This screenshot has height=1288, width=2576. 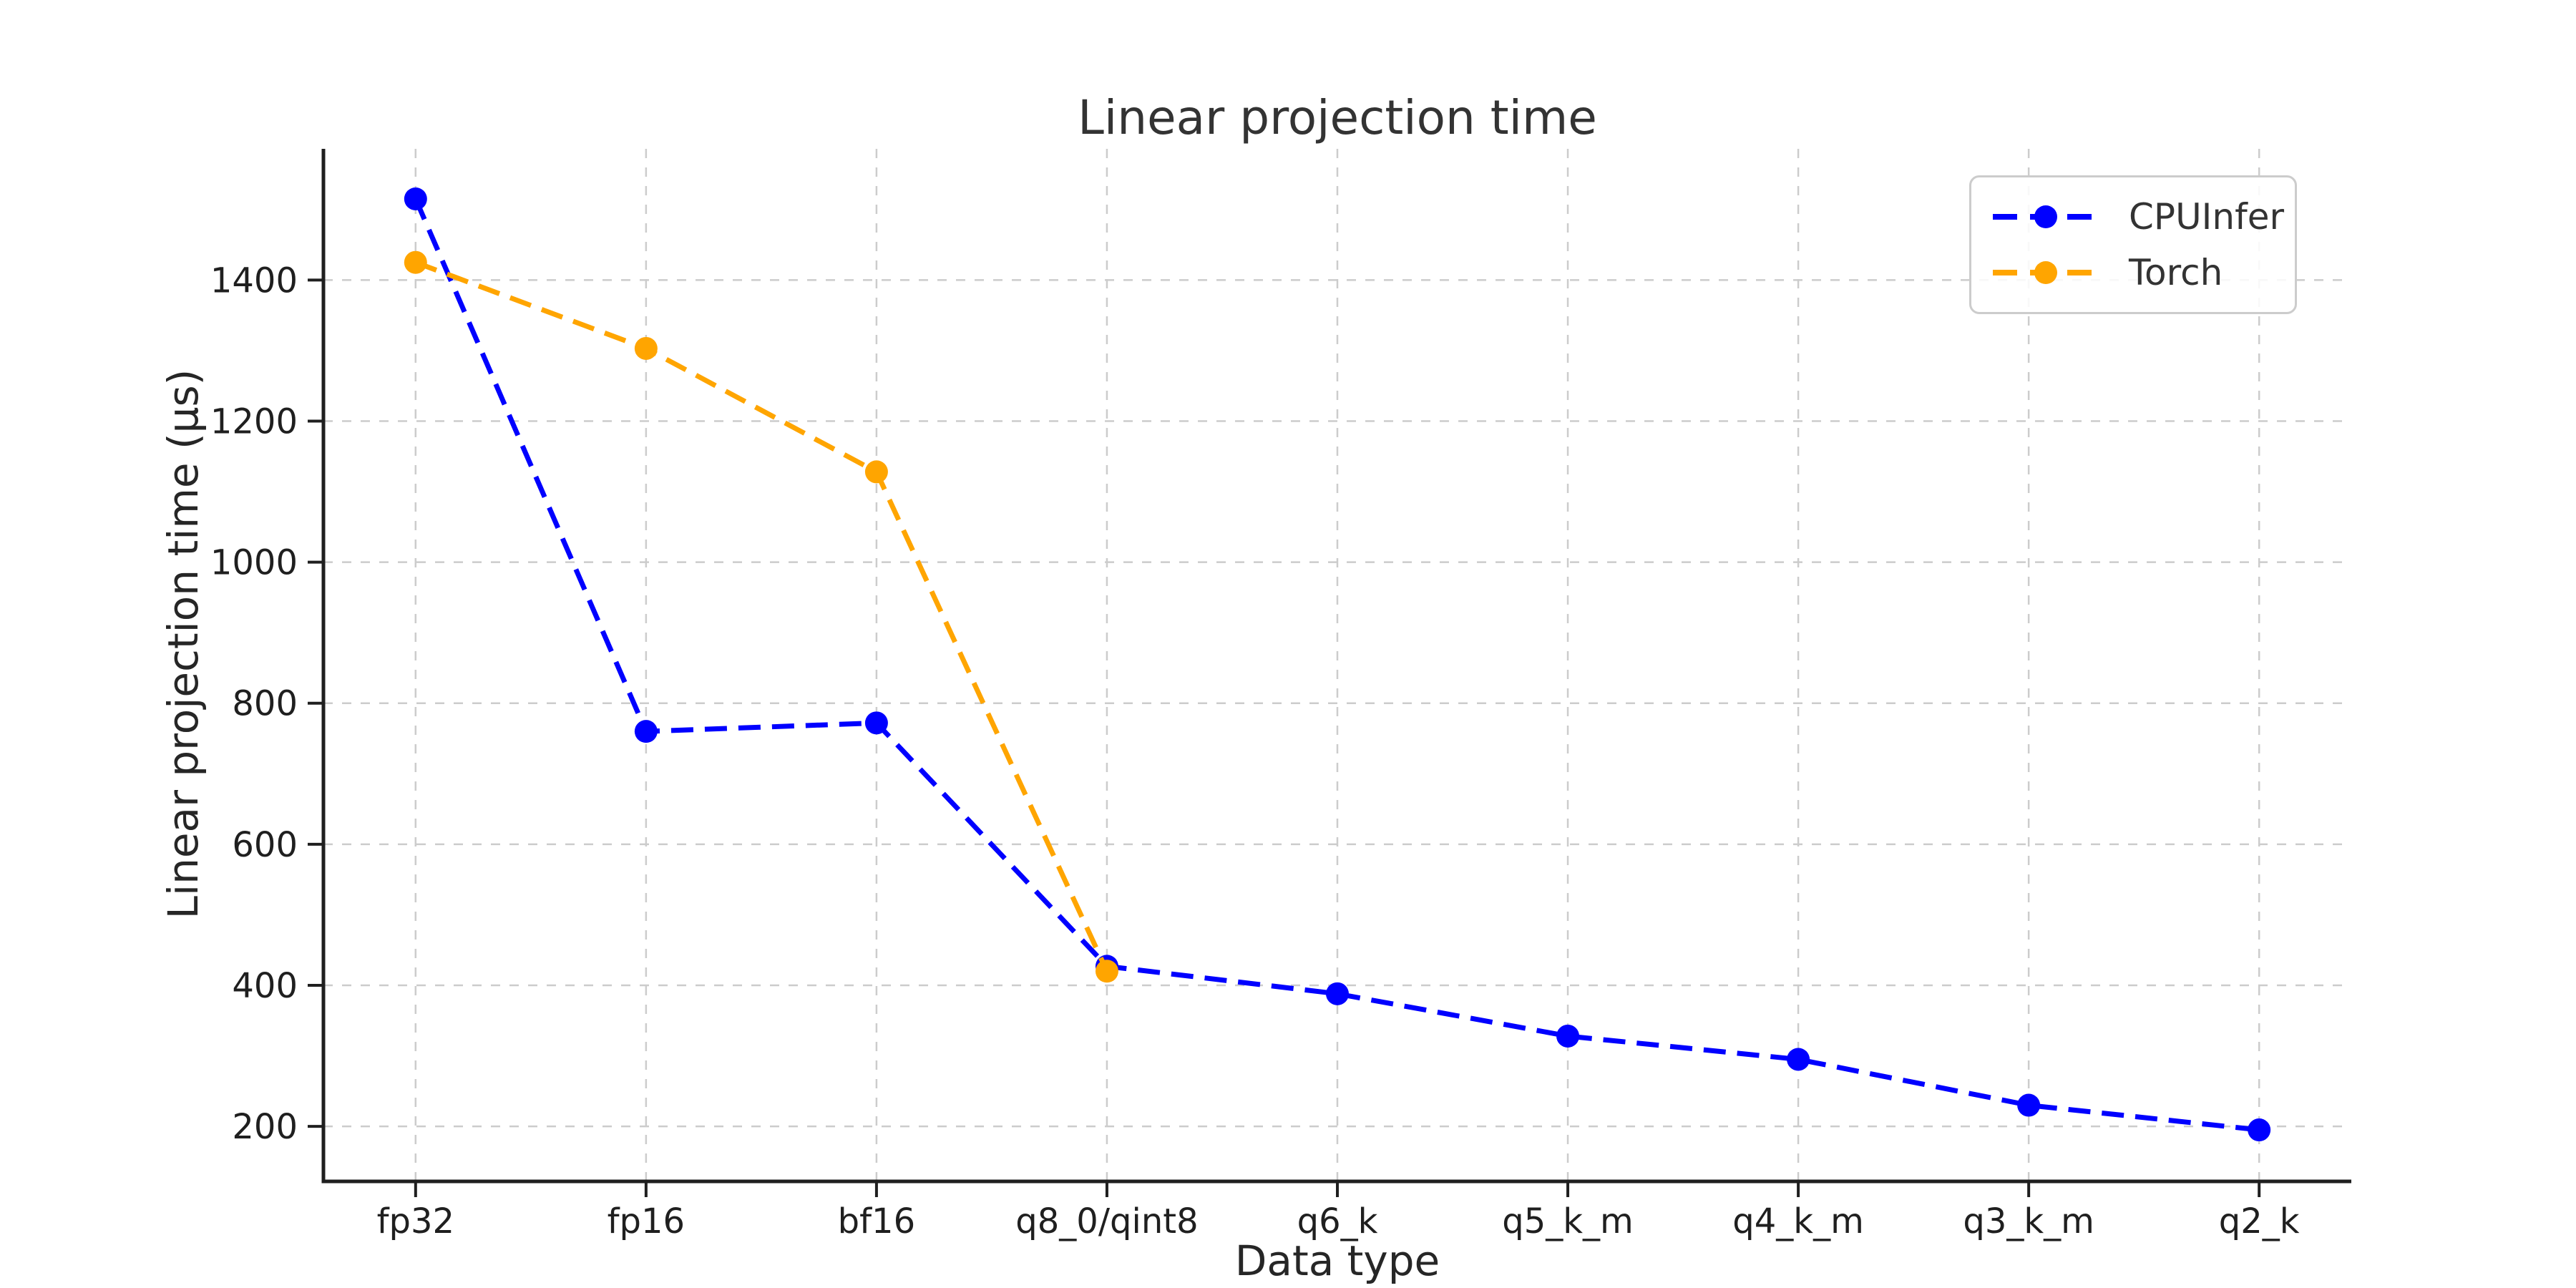 I want to click on legend-label-cpuinfer: CPUInfer, so click(x=2207, y=217).